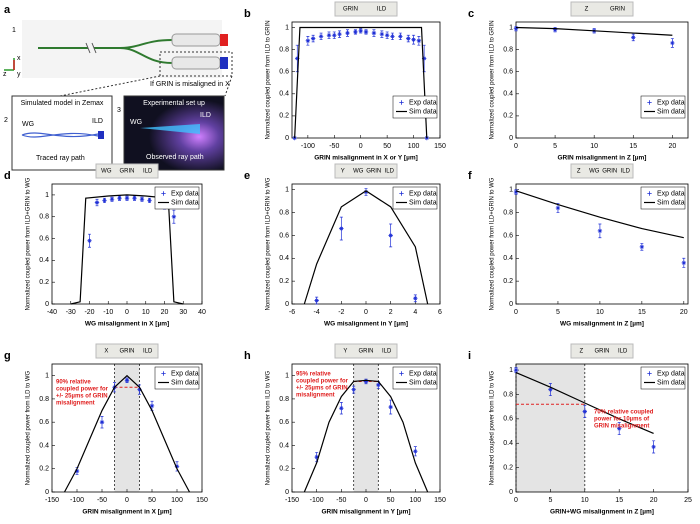 This screenshot has height=524, width=700. I want to click on x-tick-label: 5, so click(558, 312).